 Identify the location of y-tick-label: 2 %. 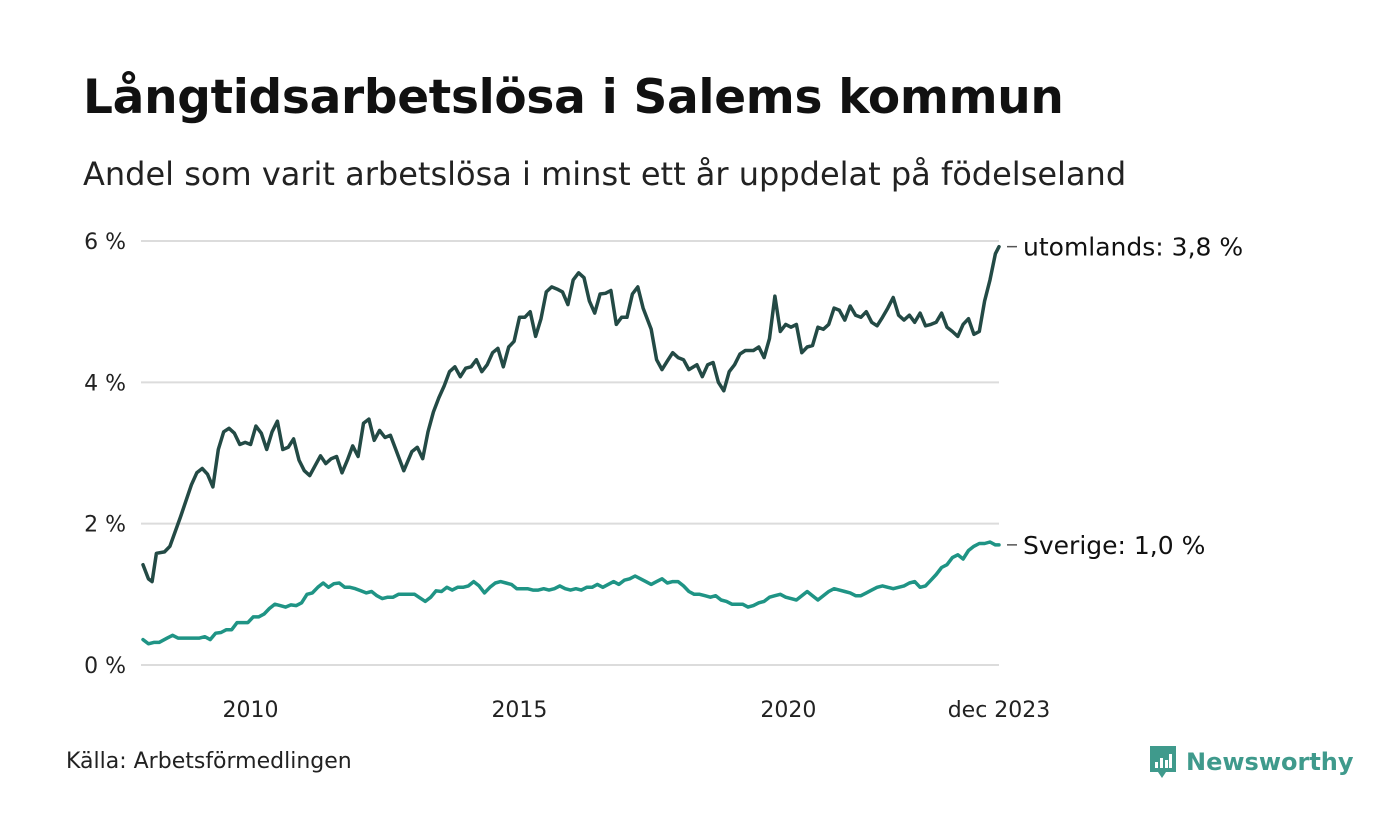
(105, 525).